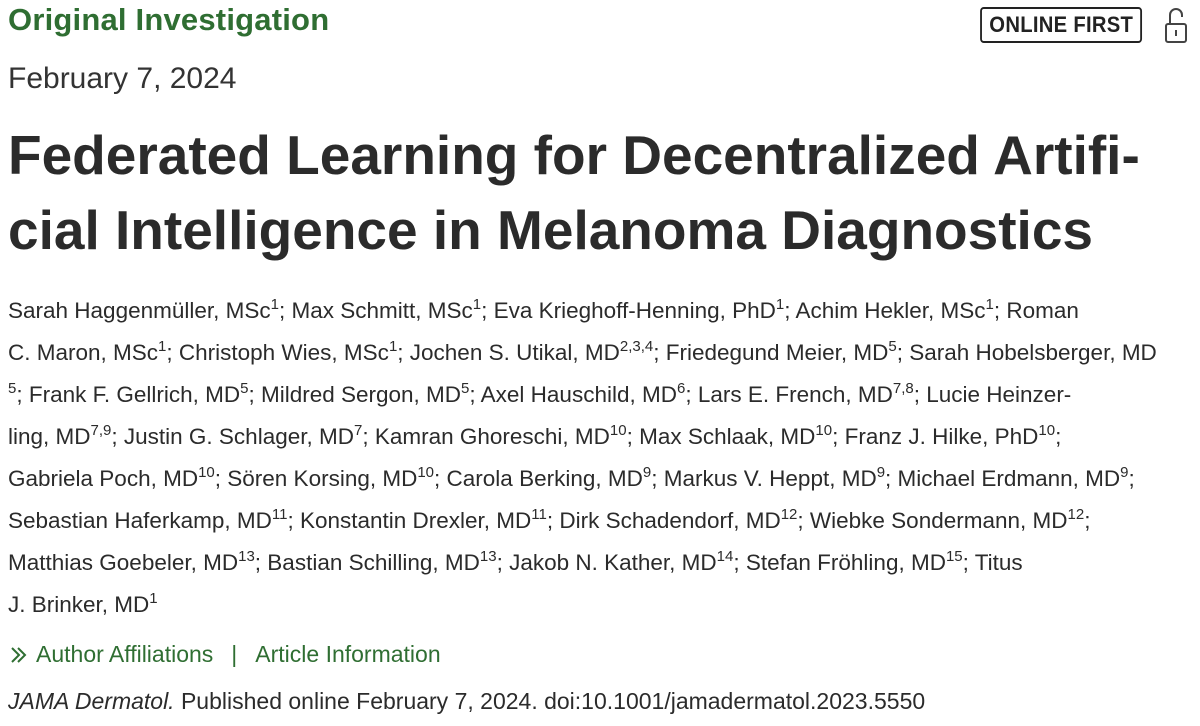  I want to click on author-text: ling, MD, so click(49, 436).